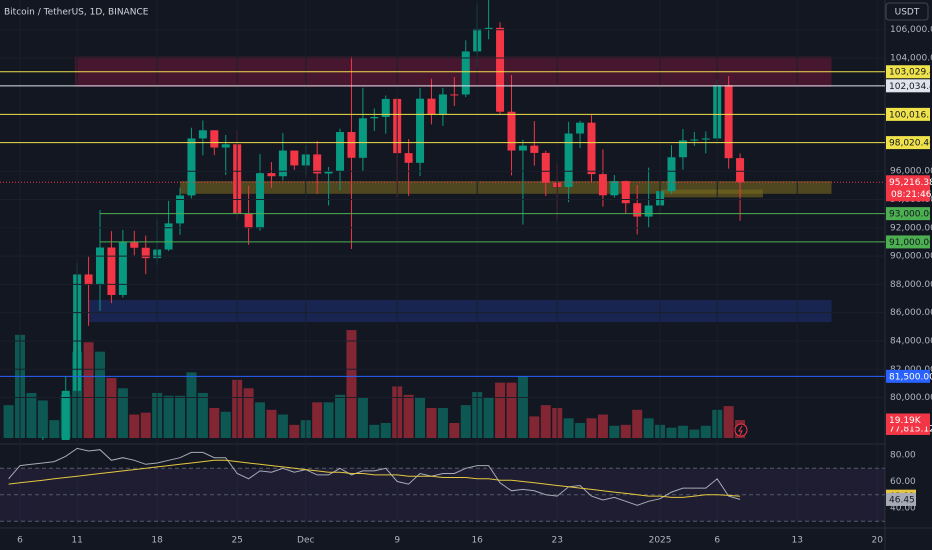 The image size is (932, 550). What do you see at coordinates (903, 482) in the screenshot?
I see `rsi-tick-label: 60.00` at bounding box center [903, 482].